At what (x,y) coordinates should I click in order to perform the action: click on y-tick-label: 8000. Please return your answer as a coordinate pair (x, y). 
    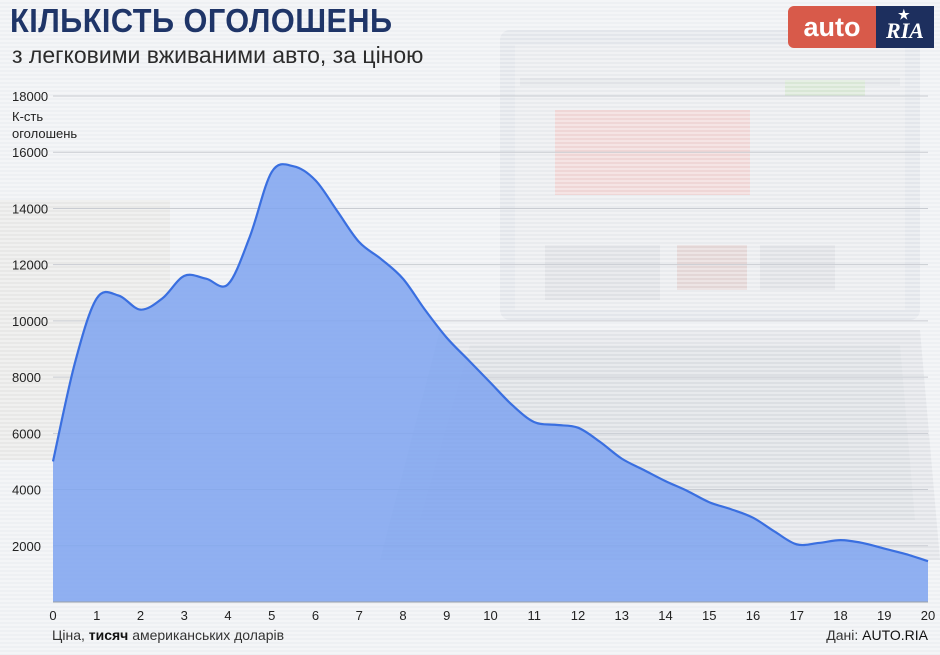
    Looking at the image, I should click on (26, 377).